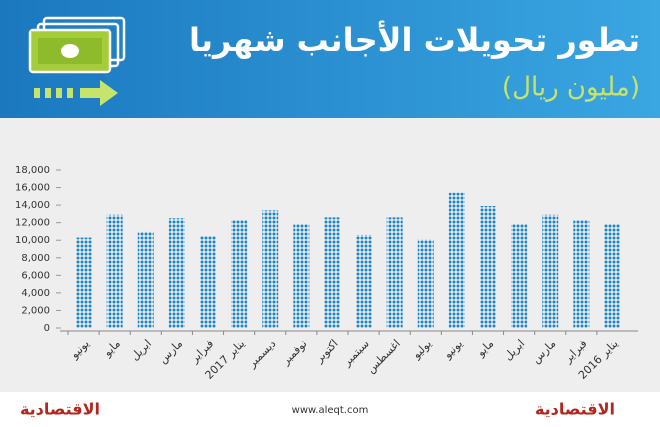  I want to click on website: www.aleqt.com, so click(330, 410).